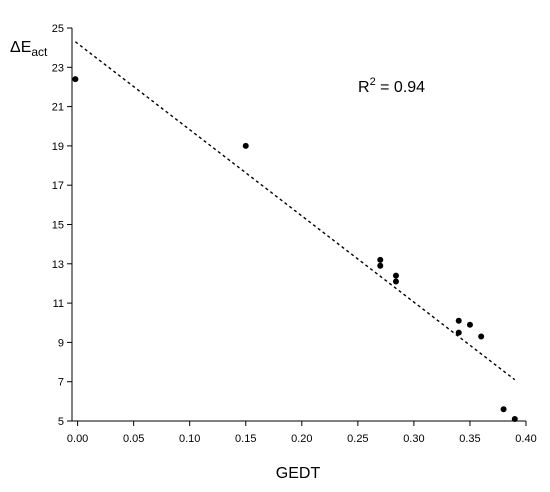  What do you see at coordinates (77, 439) in the screenshot?
I see `x-tick-label: 0.00` at bounding box center [77, 439].